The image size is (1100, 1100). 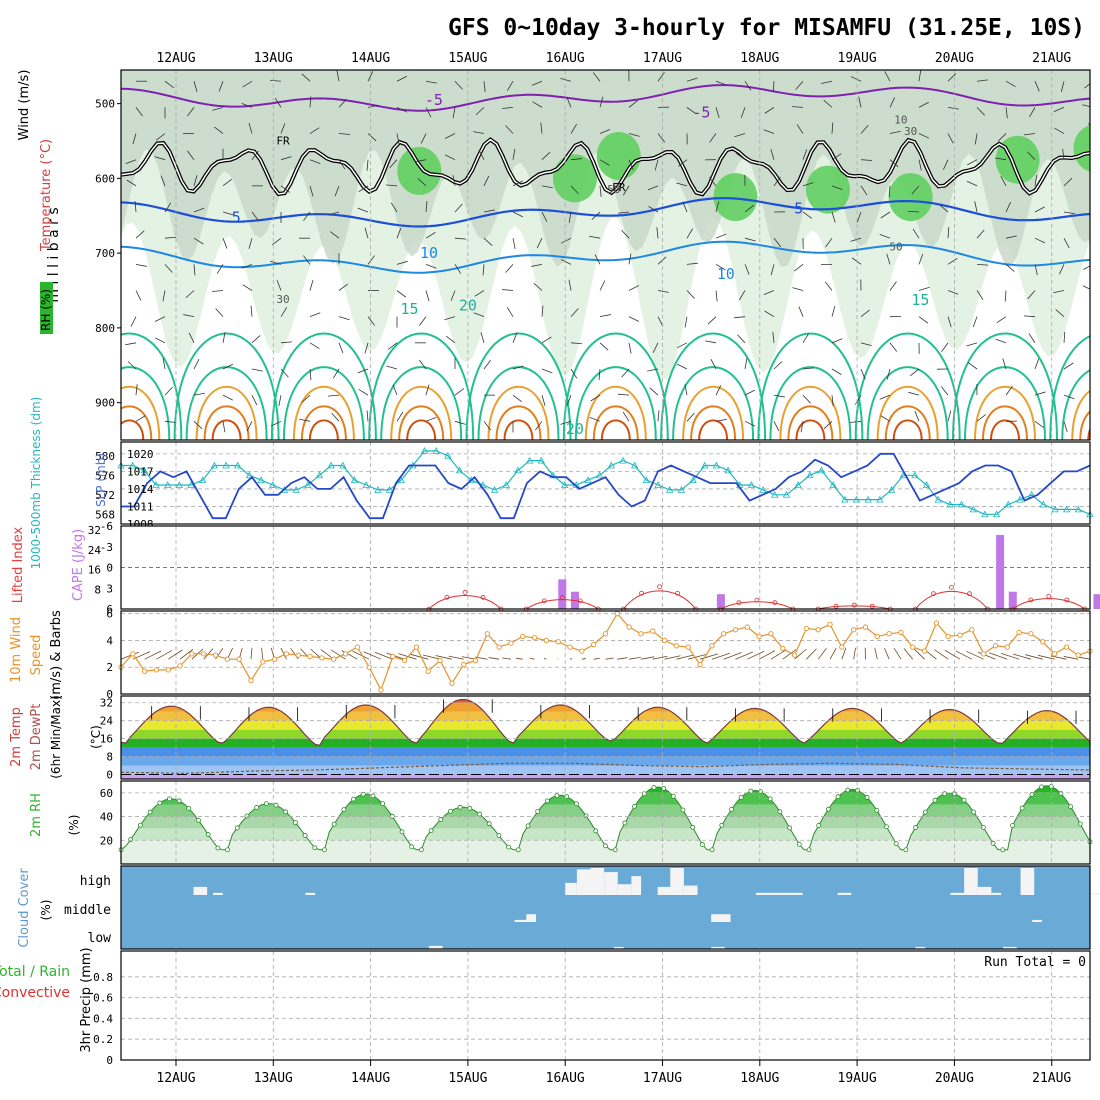 What do you see at coordinates (10, 0) in the screenshot?
I see `temp-ylabel-full: 2m Temp 2m DewPt (6hr Min/Max) (°C)` at bounding box center [10, 0].